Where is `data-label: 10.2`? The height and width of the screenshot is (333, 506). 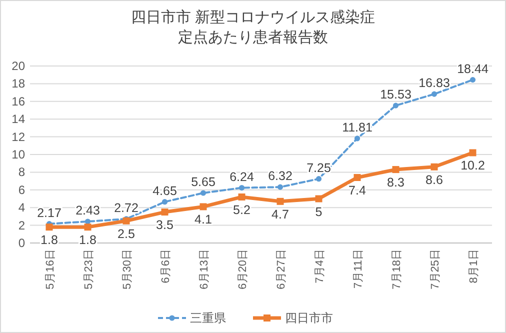 data-label: 10.2 is located at coordinates (472, 165).